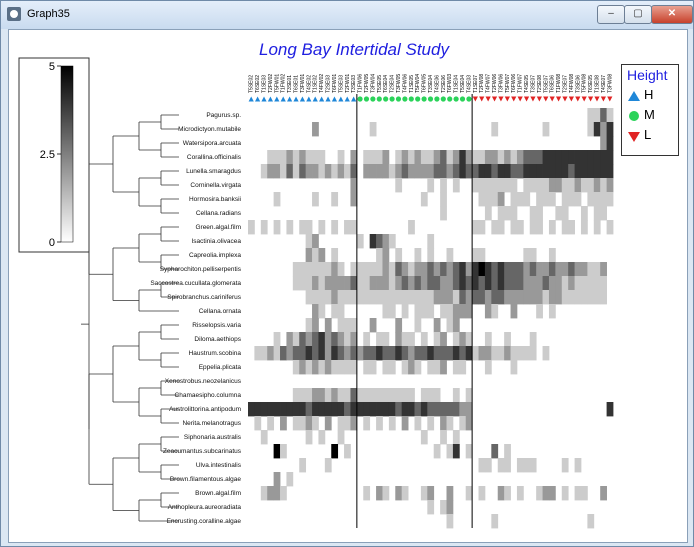 This screenshot has width=694, height=547. What do you see at coordinates (463, 84) in the screenshot?
I see `column-label: T5SE04` at bounding box center [463, 84].